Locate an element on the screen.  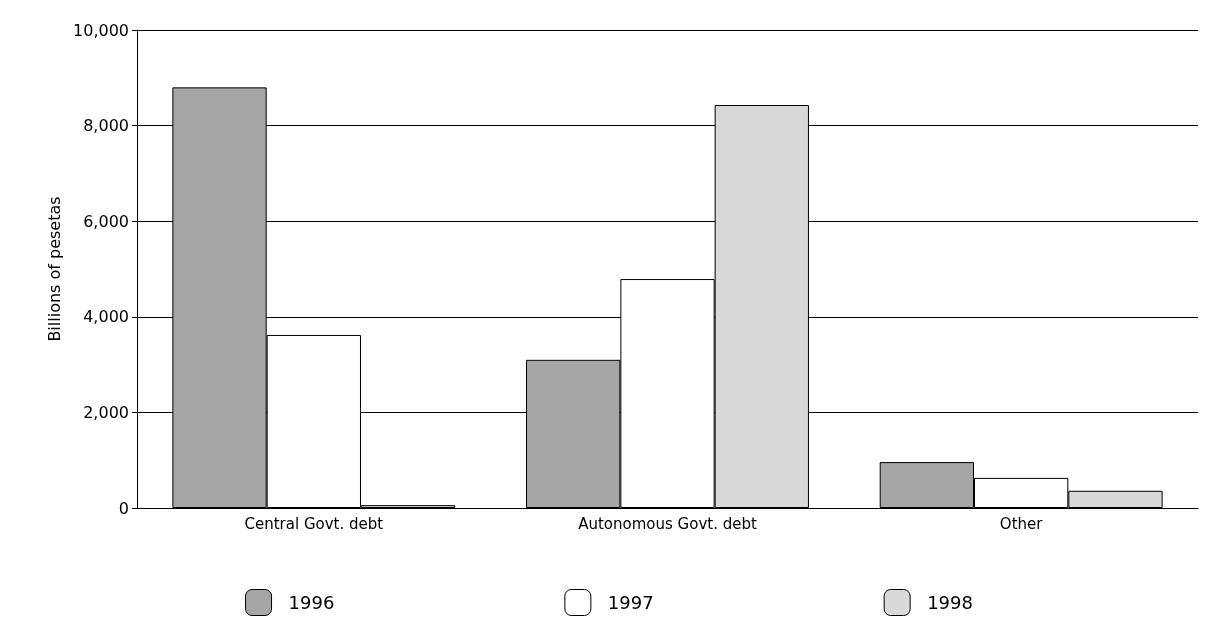
y-tick-label: 8,000 is located at coordinates (106, 126).